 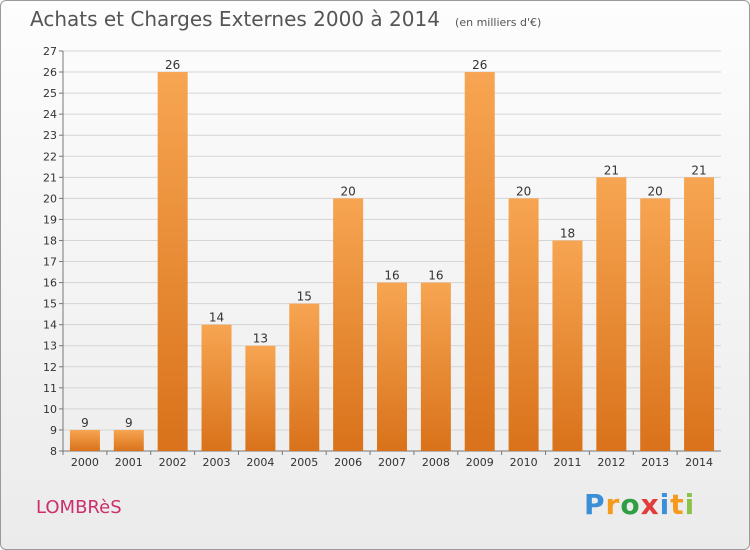 I want to click on bar-2004, so click(x=260, y=398).